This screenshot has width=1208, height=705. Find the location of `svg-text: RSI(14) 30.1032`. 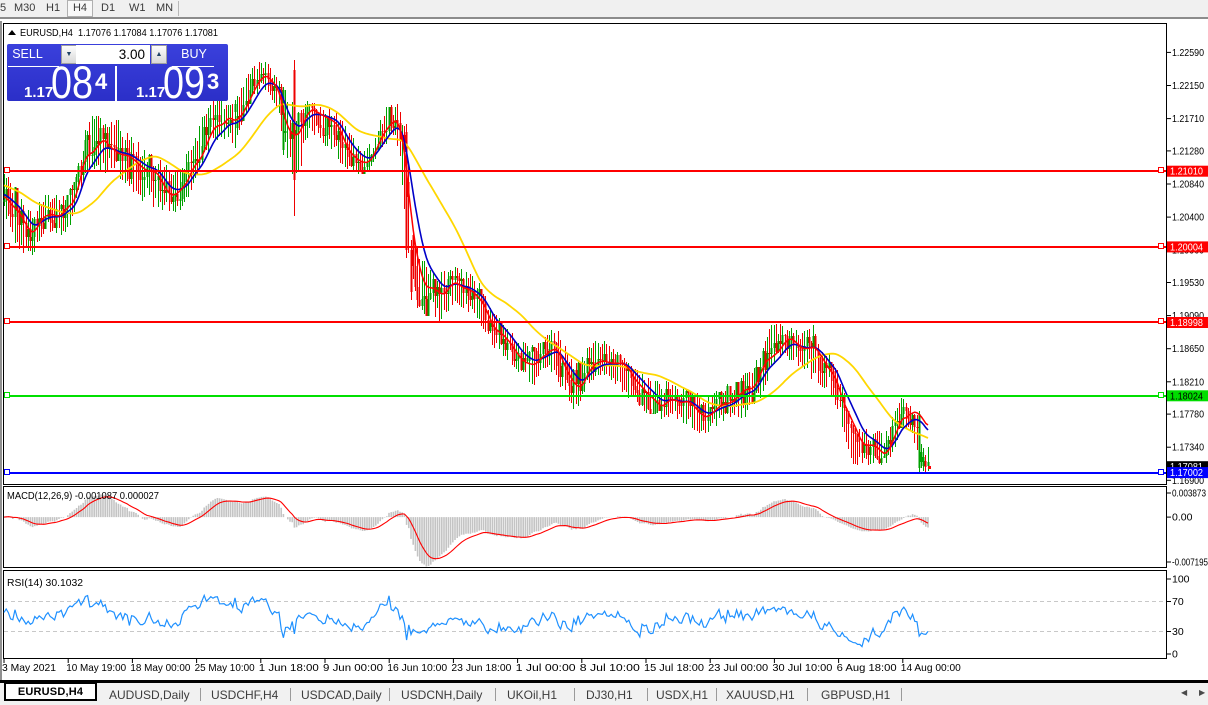

svg-text: RSI(14) 30.1032 is located at coordinates (45, 583).